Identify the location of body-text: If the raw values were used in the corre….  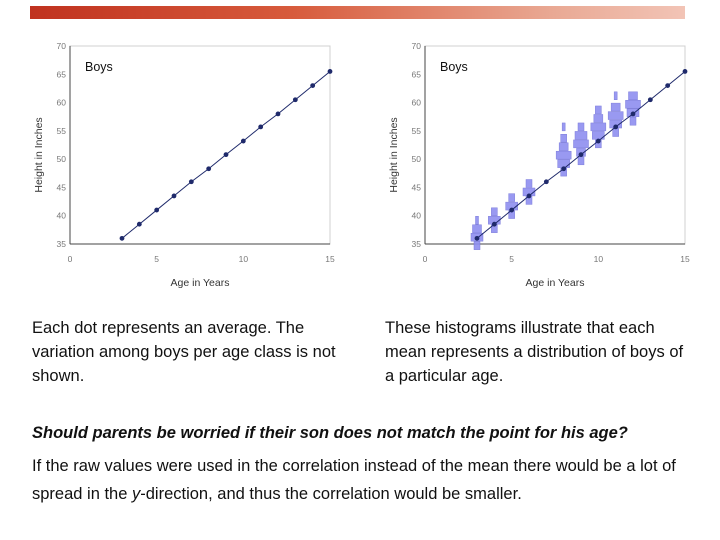
(367, 480).